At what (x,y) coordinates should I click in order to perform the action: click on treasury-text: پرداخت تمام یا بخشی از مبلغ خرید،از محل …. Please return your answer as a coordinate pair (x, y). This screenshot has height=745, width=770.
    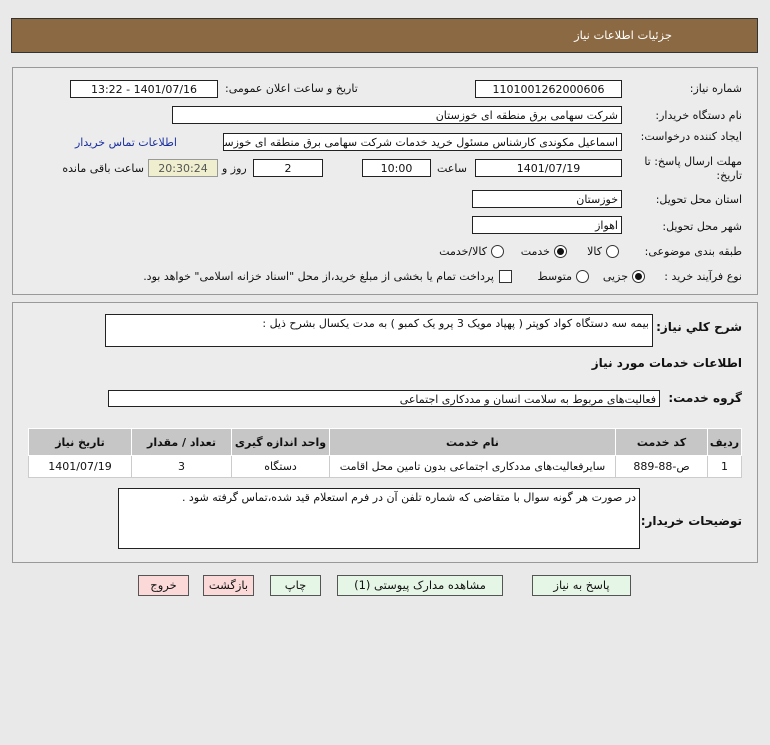
    Looking at the image, I should click on (318, 276).